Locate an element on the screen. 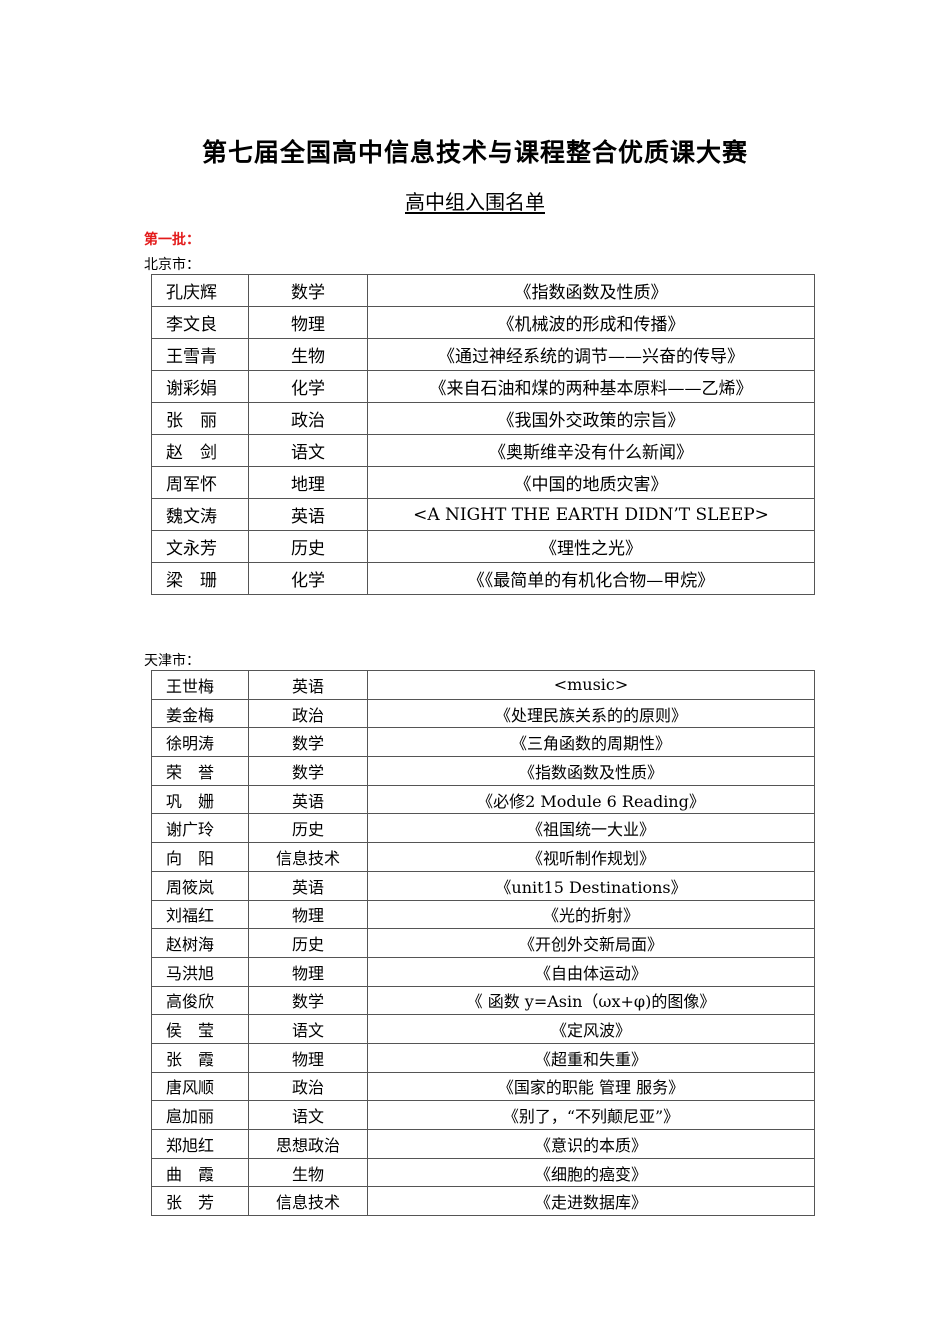  table-row: 郑旭红 思想政治 《意识的本质》 is located at coordinates (483, 1144).